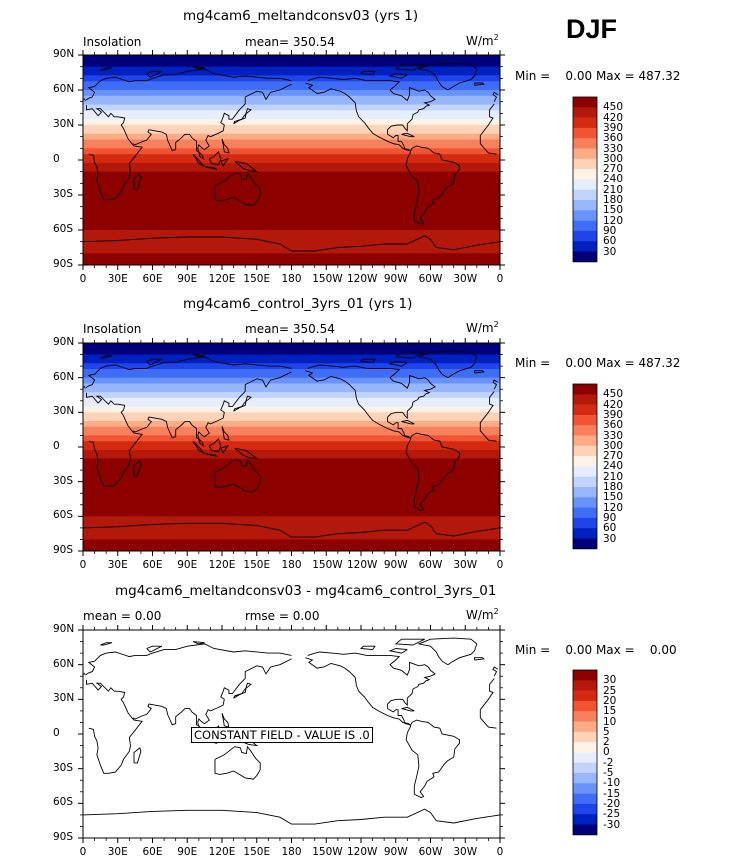 The image size is (732, 865). Describe the element at coordinates (257, 852) in the screenshot. I see `lon-tick-label: 150E` at that location.